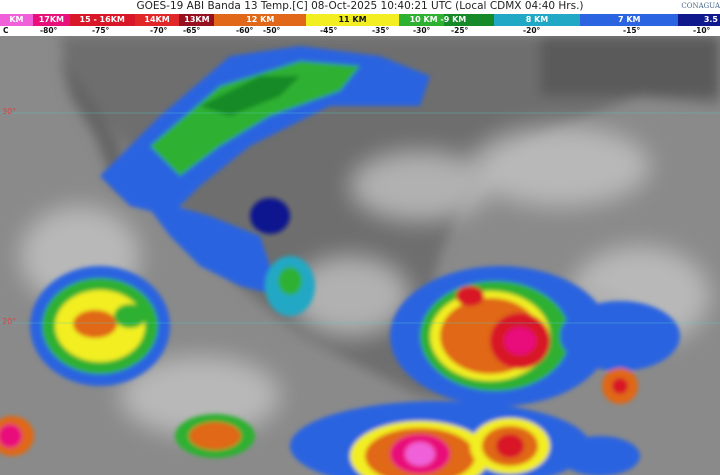 This screenshot has width=720, height=475. Describe the element at coordinates (192, 30) in the screenshot. I see `temp-label: -65°` at that location.